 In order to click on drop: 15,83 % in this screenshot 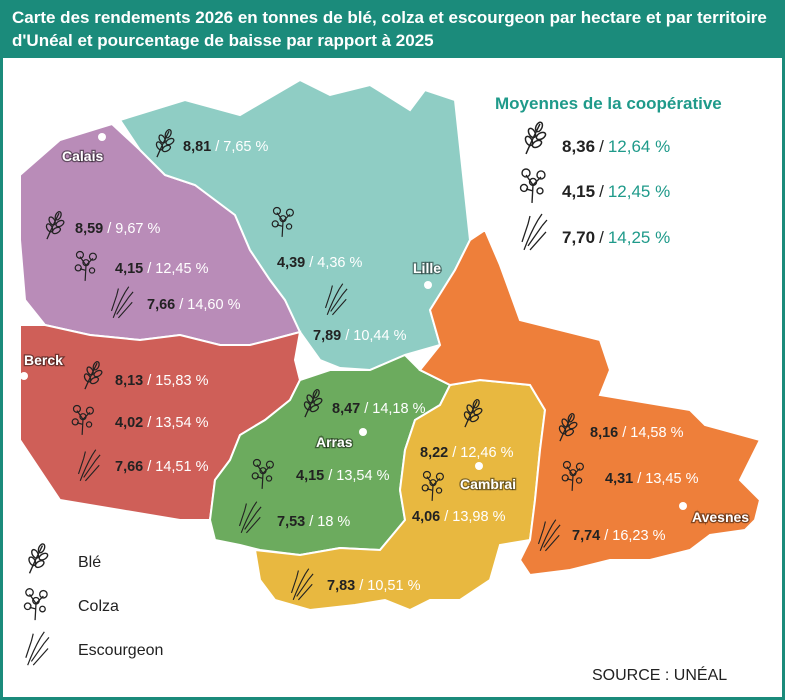, I will do `click(181, 381)`.